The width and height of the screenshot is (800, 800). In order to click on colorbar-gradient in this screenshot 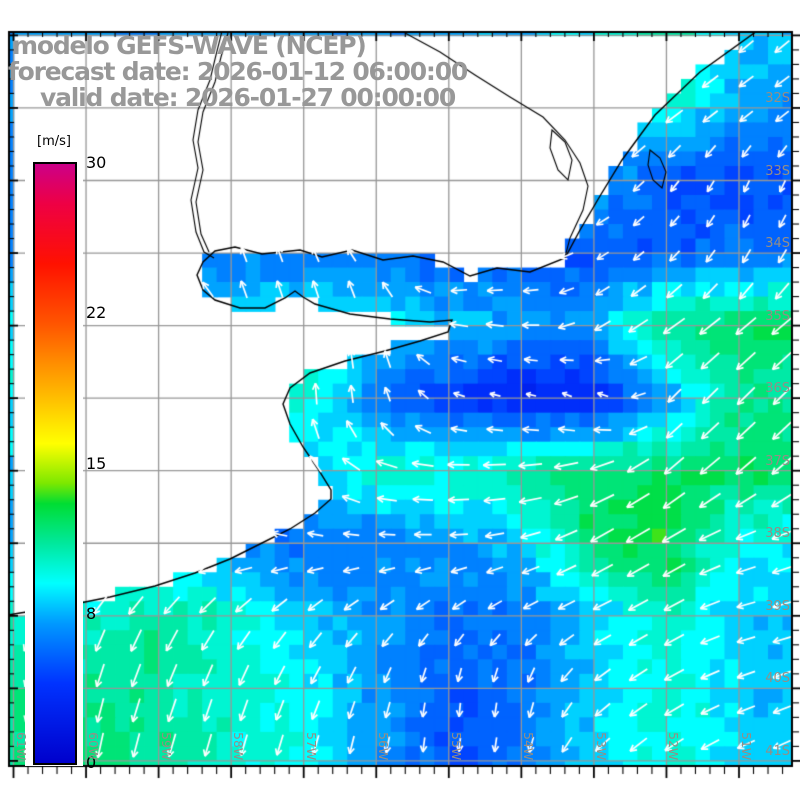, I will do `click(55, 463)`.